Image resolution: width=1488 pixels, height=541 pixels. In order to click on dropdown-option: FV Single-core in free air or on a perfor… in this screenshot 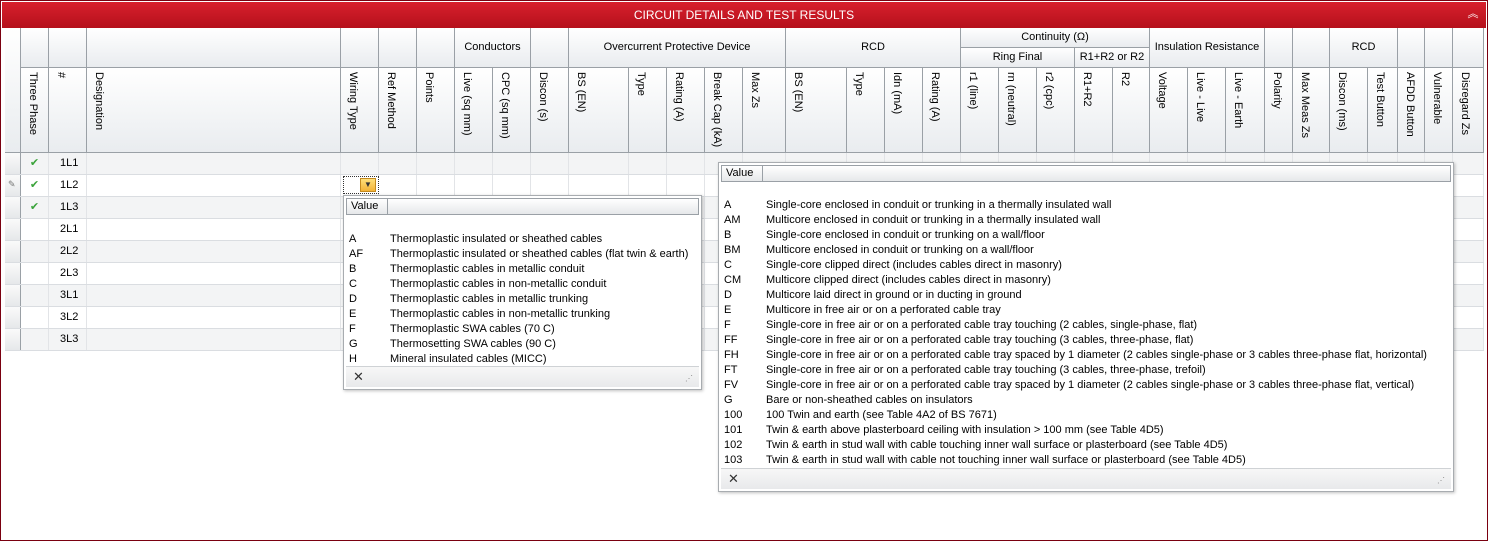, I will do `click(1072, 385)`.